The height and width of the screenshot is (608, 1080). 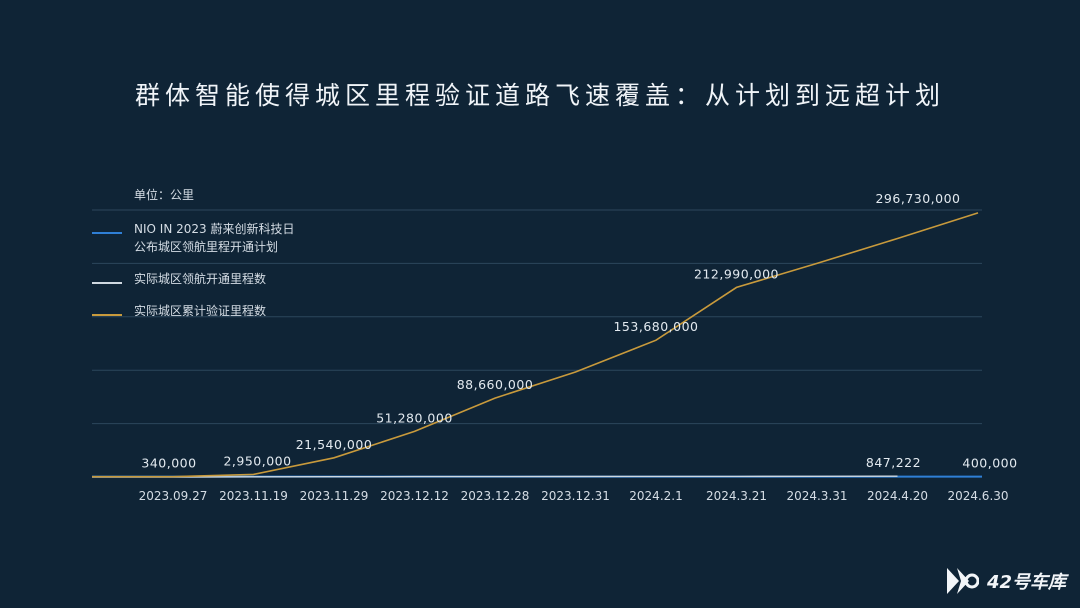 I want to click on x-tick-label: 2023.11.19, so click(x=253, y=496).